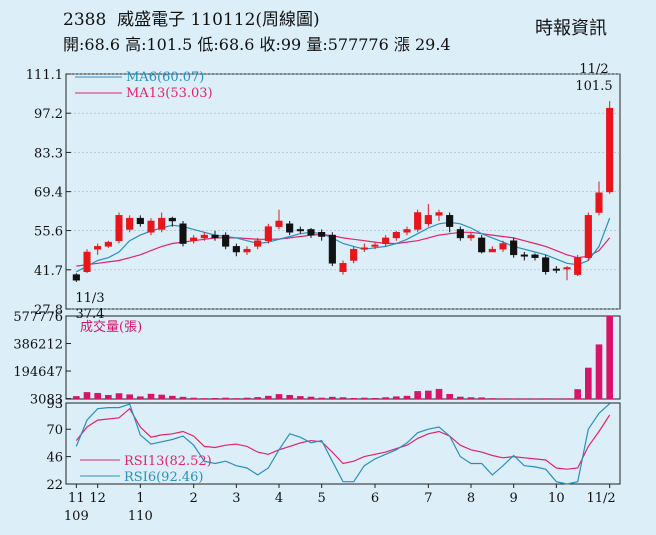 Image resolution: width=656 pixels, height=535 pixels. Describe the element at coordinates (140, 516) in the screenshot. I see `year-label-110: 110` at that location.